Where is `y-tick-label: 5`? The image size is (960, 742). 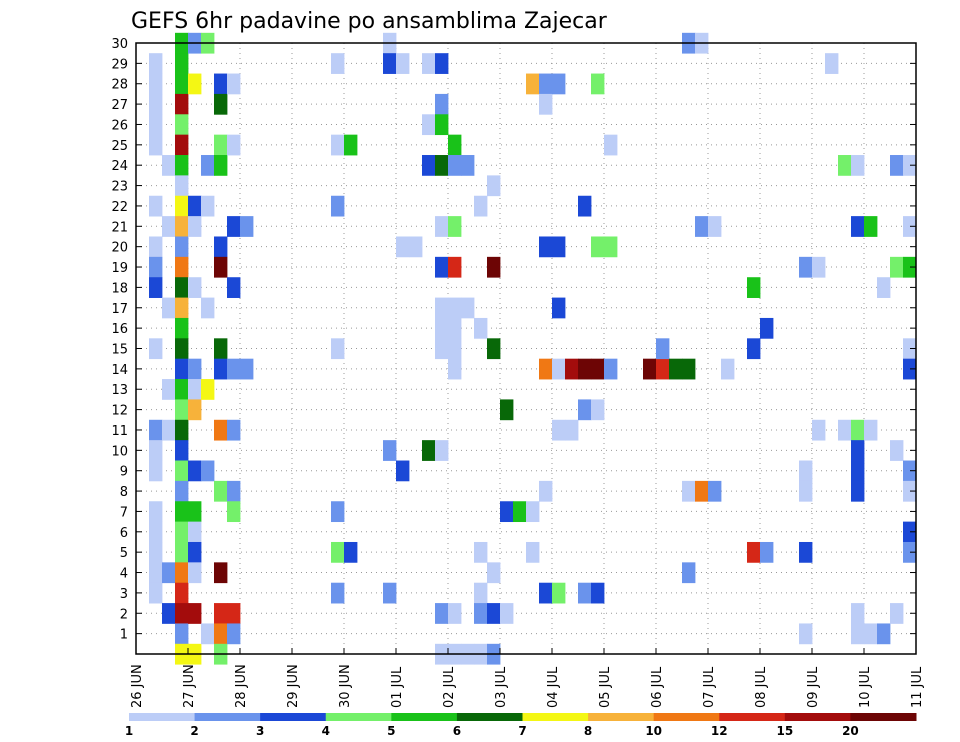
y-tick-label: 5 is located at coordinates (124, 553).